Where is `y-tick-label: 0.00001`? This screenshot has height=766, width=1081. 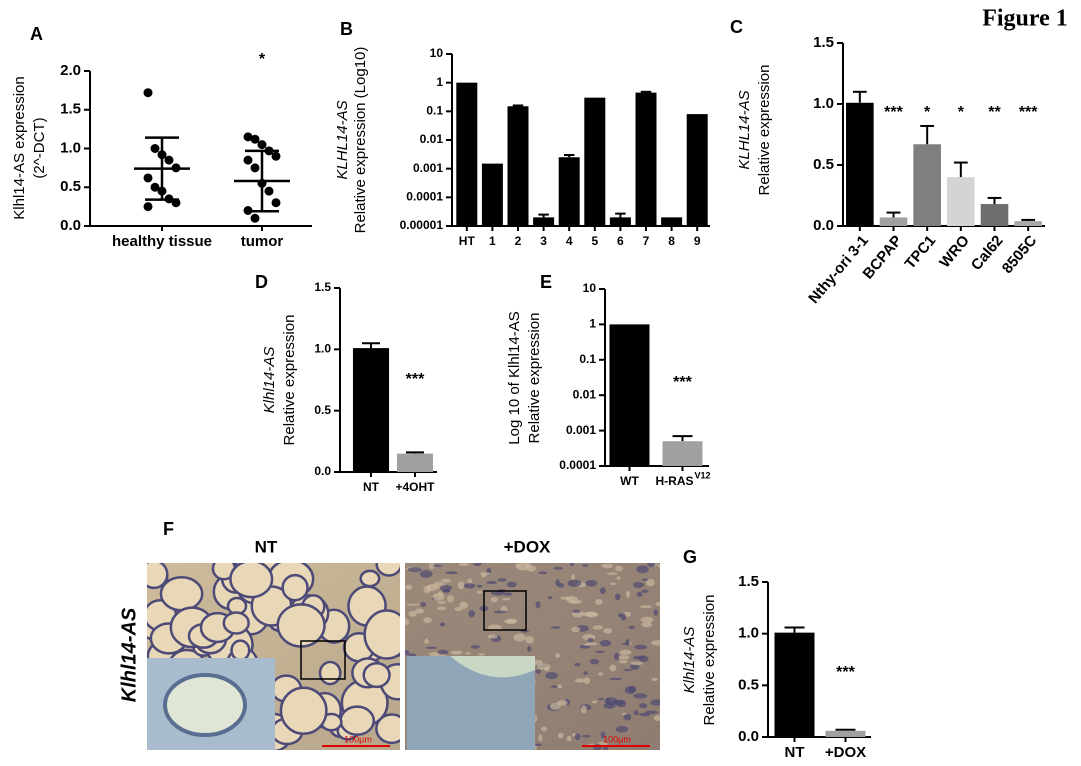 y-tick-label: 0.00001 is located at coordinates (422, 225).